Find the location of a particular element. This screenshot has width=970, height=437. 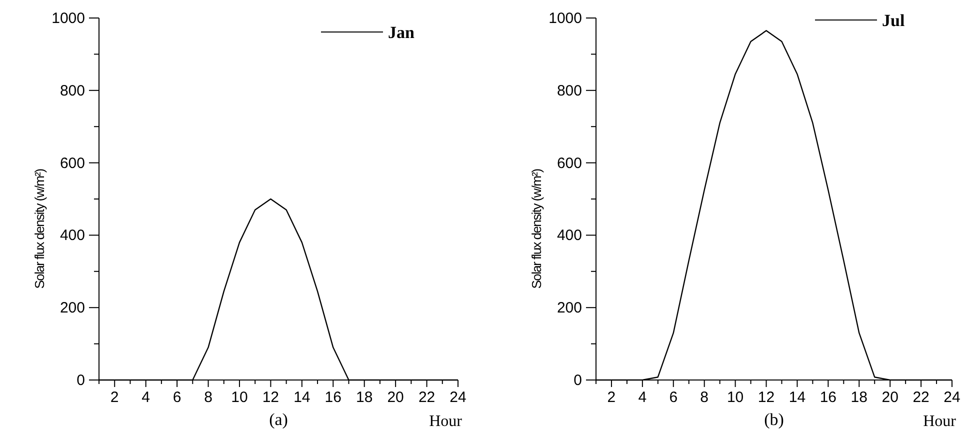

text: (b) is located at coordinates (774, 419).